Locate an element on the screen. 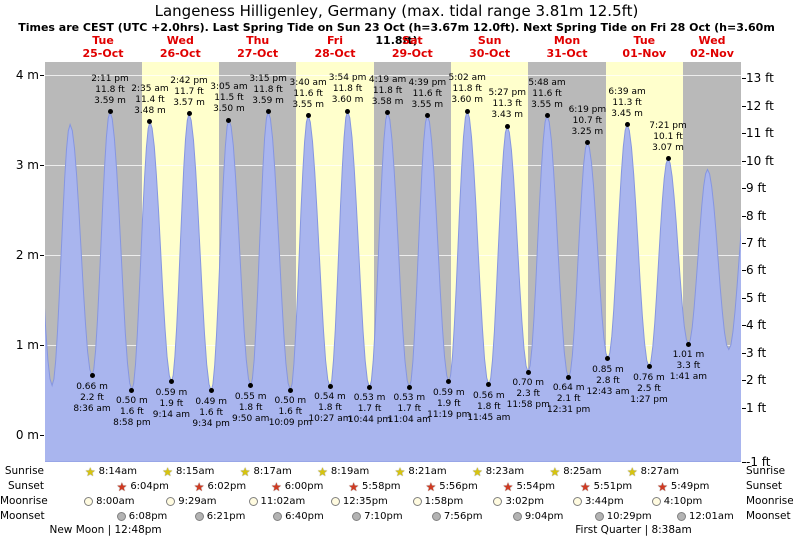  moonset-entry: 7:10pm is located at coordinates (377, 516).